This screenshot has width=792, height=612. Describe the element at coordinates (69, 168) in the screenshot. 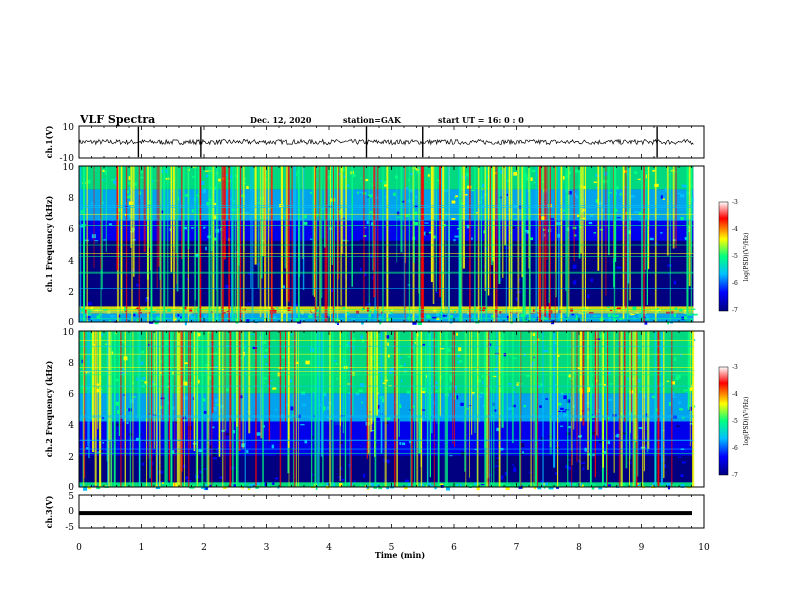

I see `ch1-ytick-10: 10` at that location.